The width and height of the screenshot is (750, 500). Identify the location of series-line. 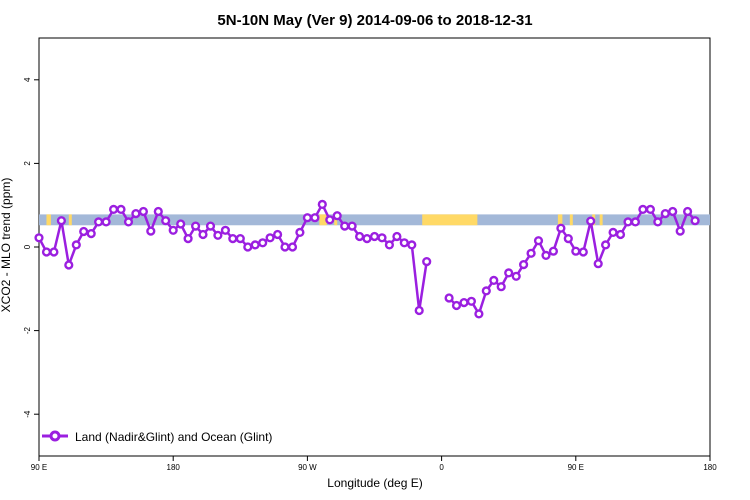
(572, 262).